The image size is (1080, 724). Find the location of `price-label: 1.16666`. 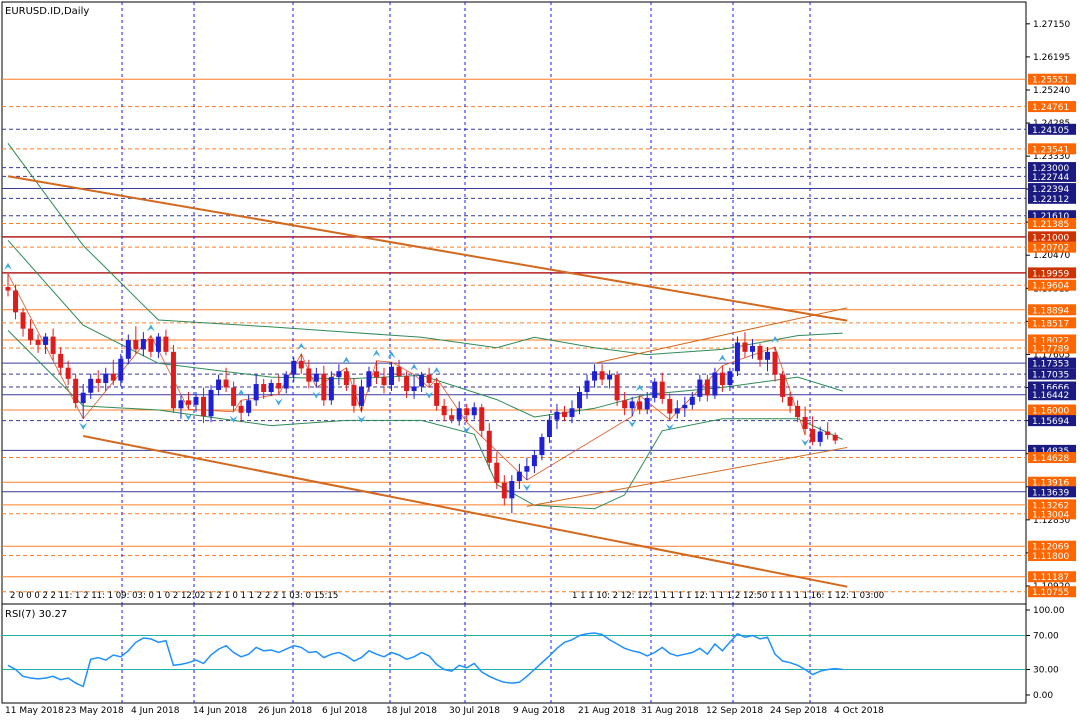

price-label: 1.16666 is located at coordinates (1050, 388).